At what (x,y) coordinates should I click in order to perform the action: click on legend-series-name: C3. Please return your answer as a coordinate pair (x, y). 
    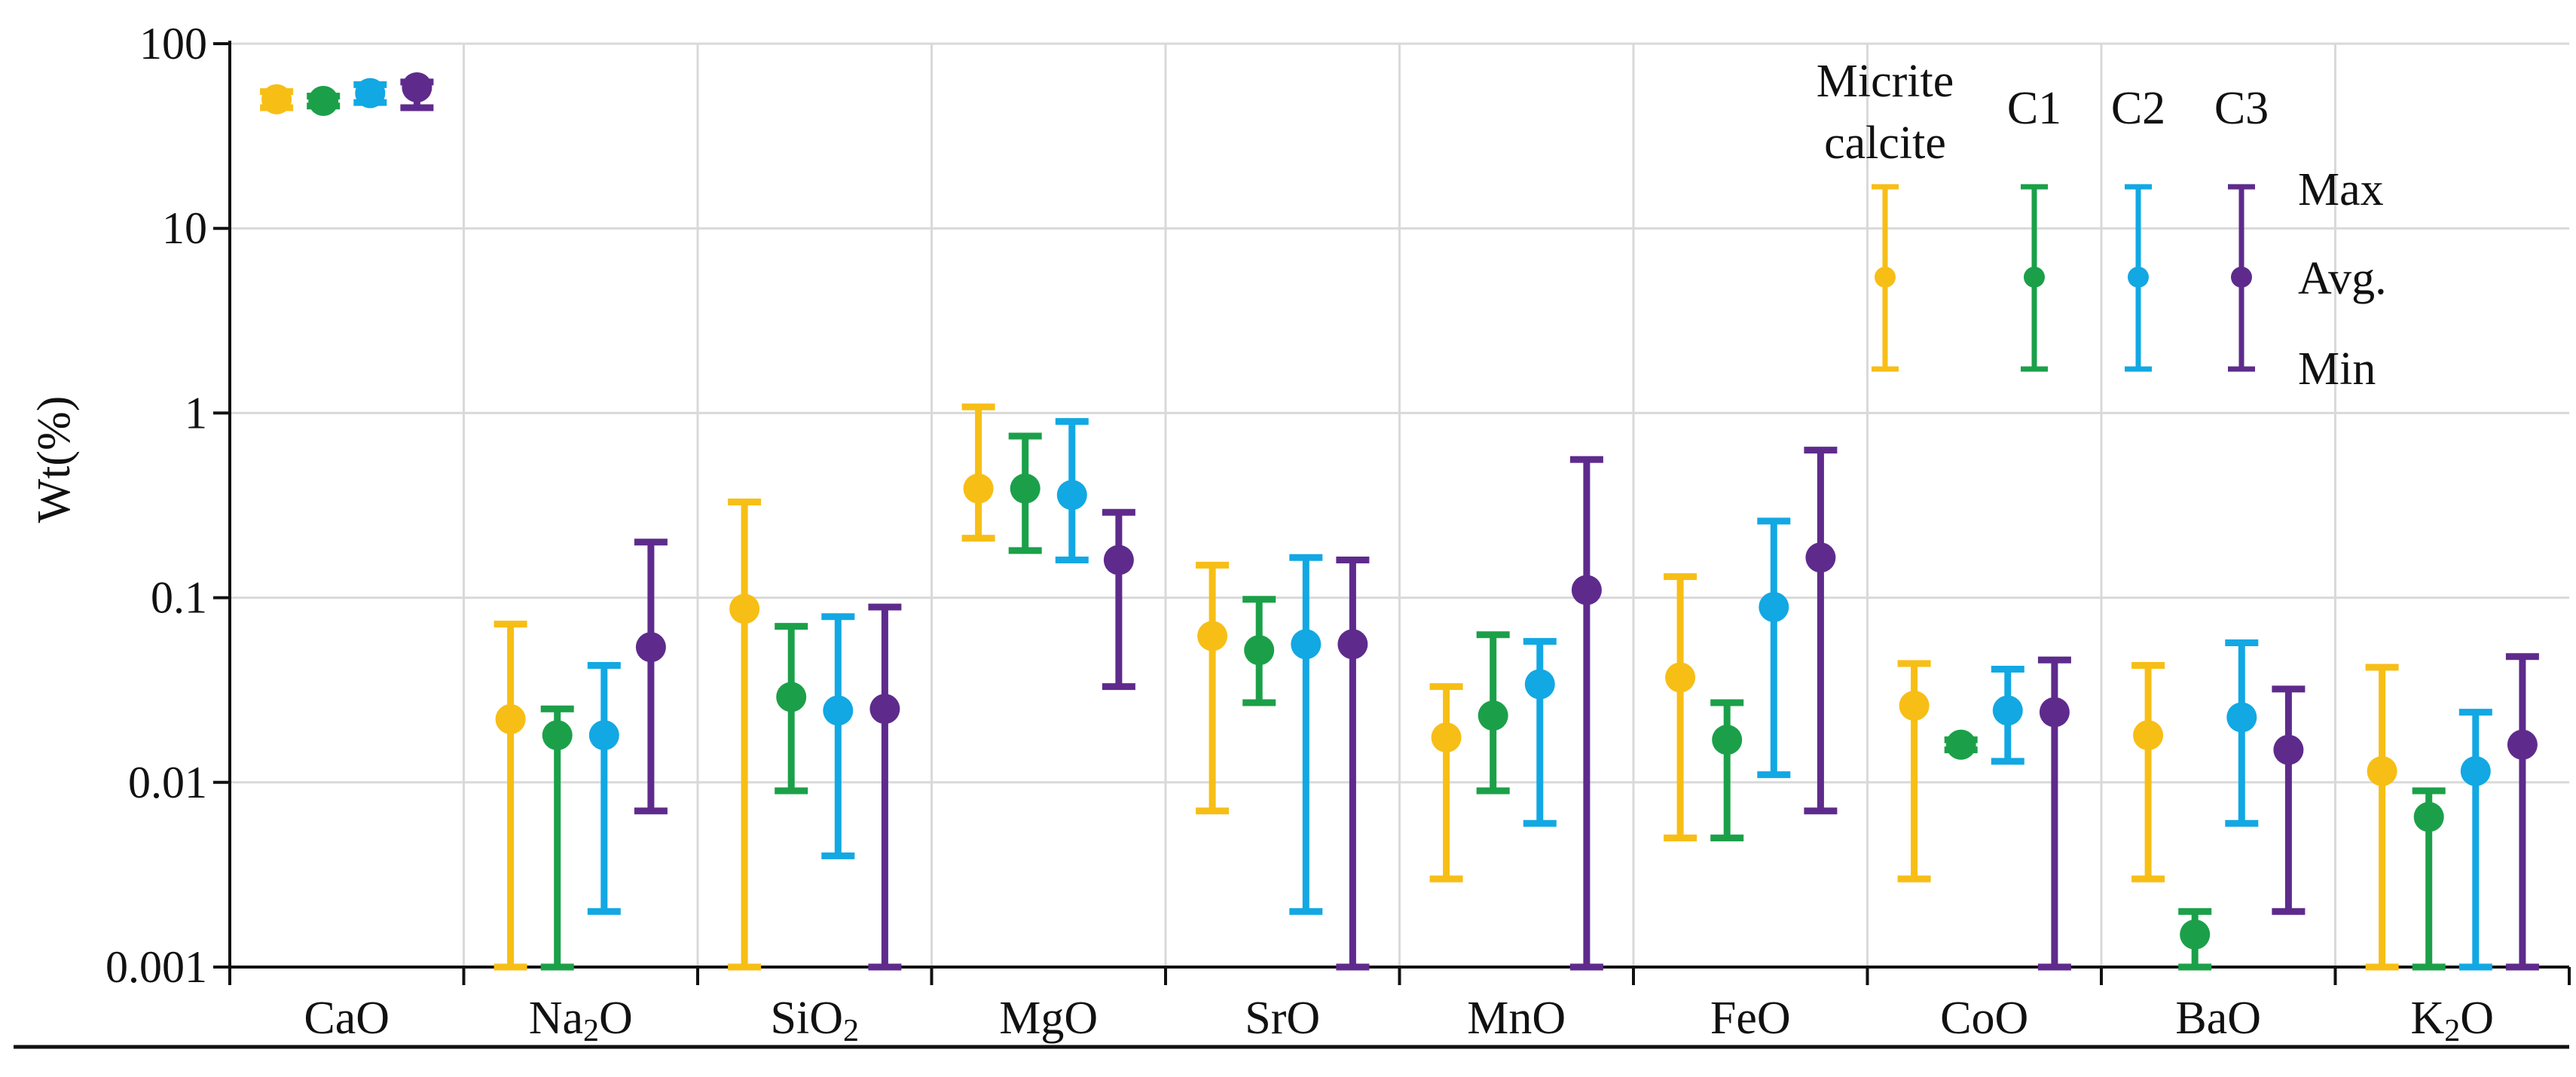
    Looking at the image, I should click on (2241, 109).